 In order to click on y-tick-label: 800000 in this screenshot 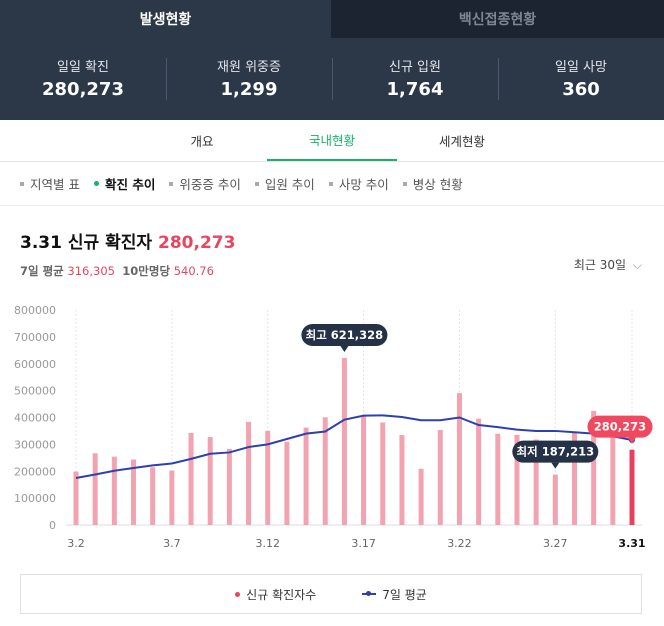, I will do `click(35, 310)`.